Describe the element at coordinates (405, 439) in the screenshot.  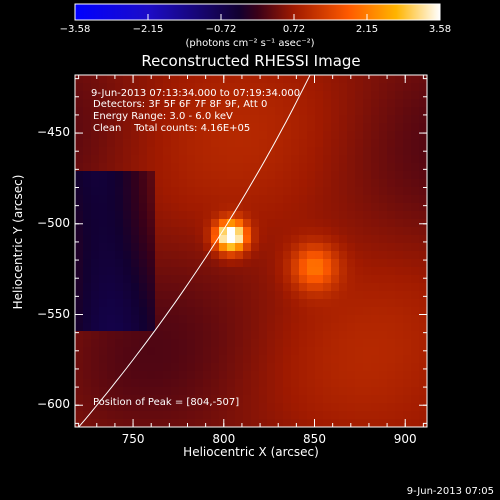
I see `x-tick-label: 900` at that location.